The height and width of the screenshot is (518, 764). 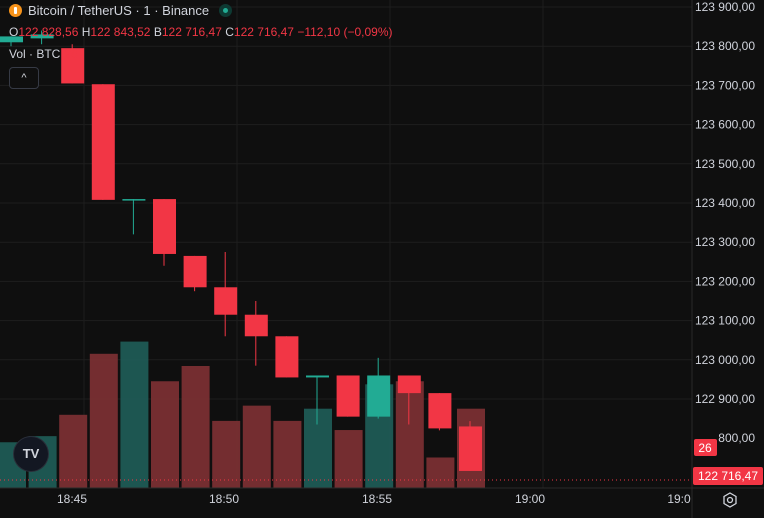 I want to click on symbol-title: Bitcoin / TetherUS · 1 · Binance, so click(x=119, y=10).